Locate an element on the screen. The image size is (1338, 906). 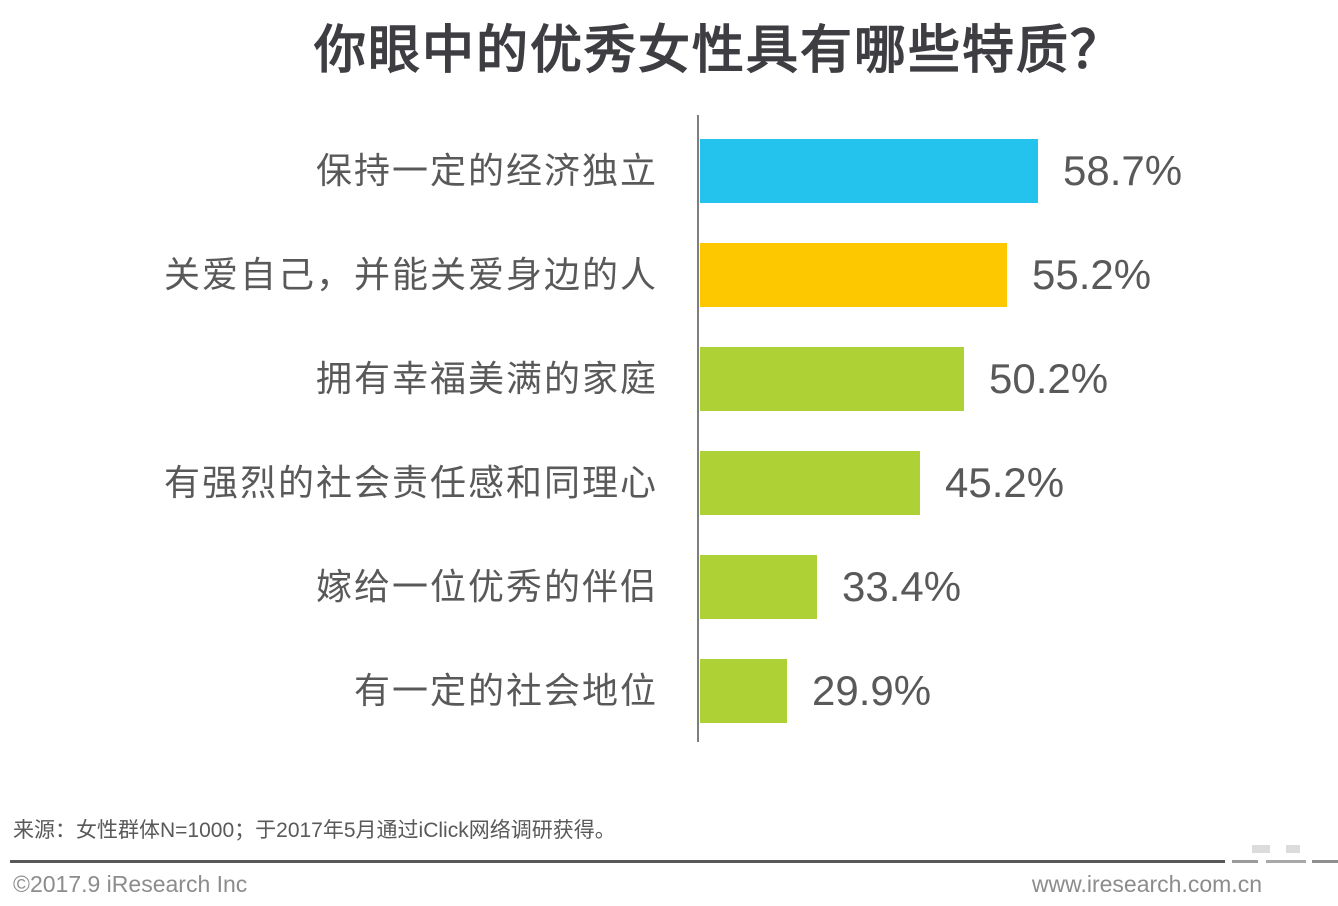
bar-value-label: 45.2% is located at coordinates (1005, 482).